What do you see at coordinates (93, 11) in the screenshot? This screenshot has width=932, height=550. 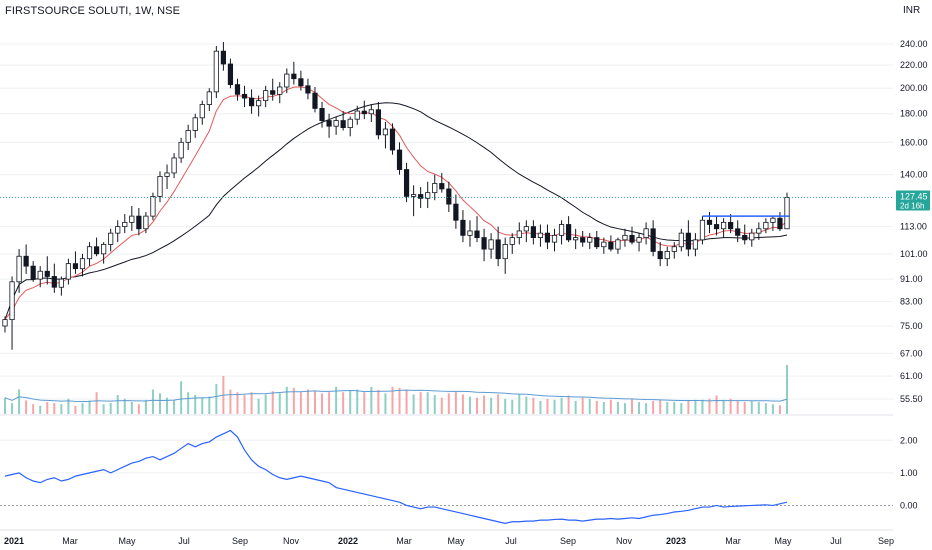 I see `symbol-title: FIRSTSOURCE SOLUTI, 1W, NSE` at bounding box center [93, 11].